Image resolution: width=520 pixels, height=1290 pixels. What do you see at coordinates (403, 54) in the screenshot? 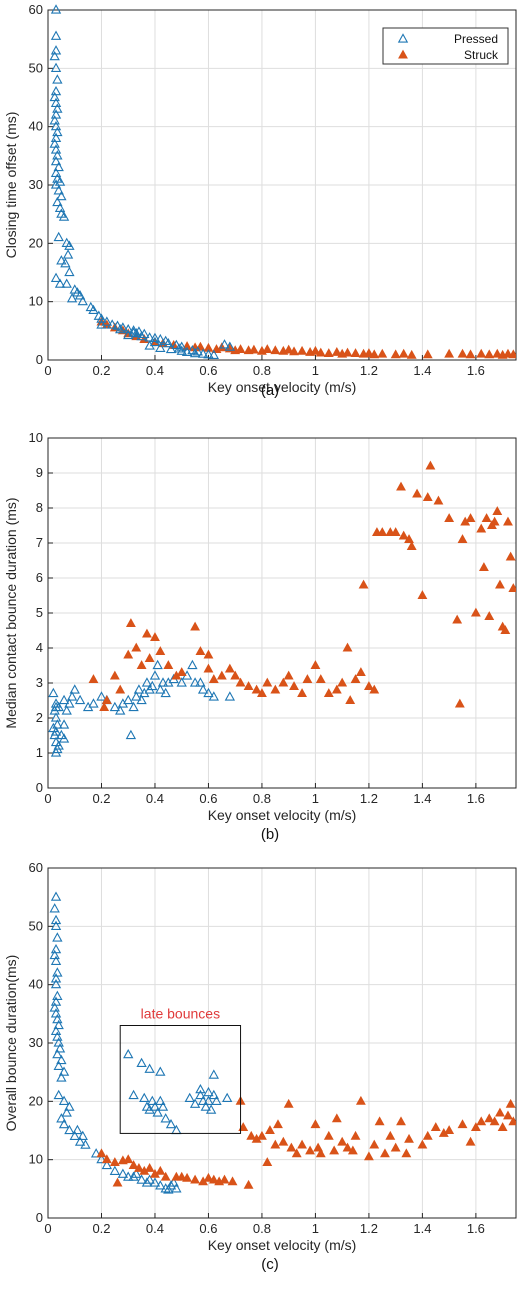
I see `legend-struck-marker` at bounding box center [403, 54].